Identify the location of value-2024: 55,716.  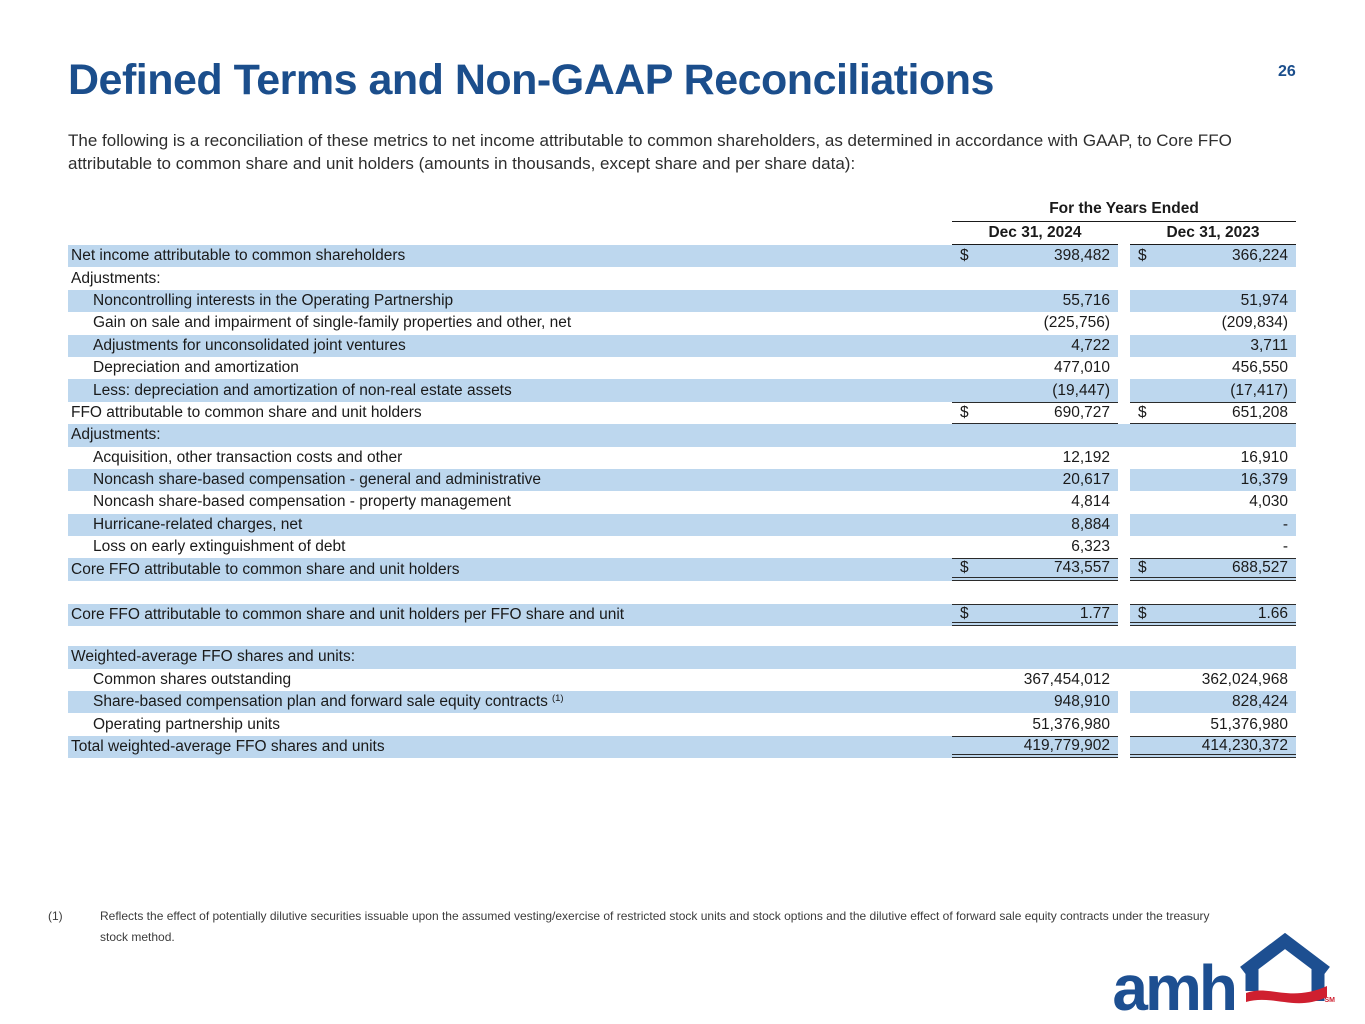
(1035, 301).